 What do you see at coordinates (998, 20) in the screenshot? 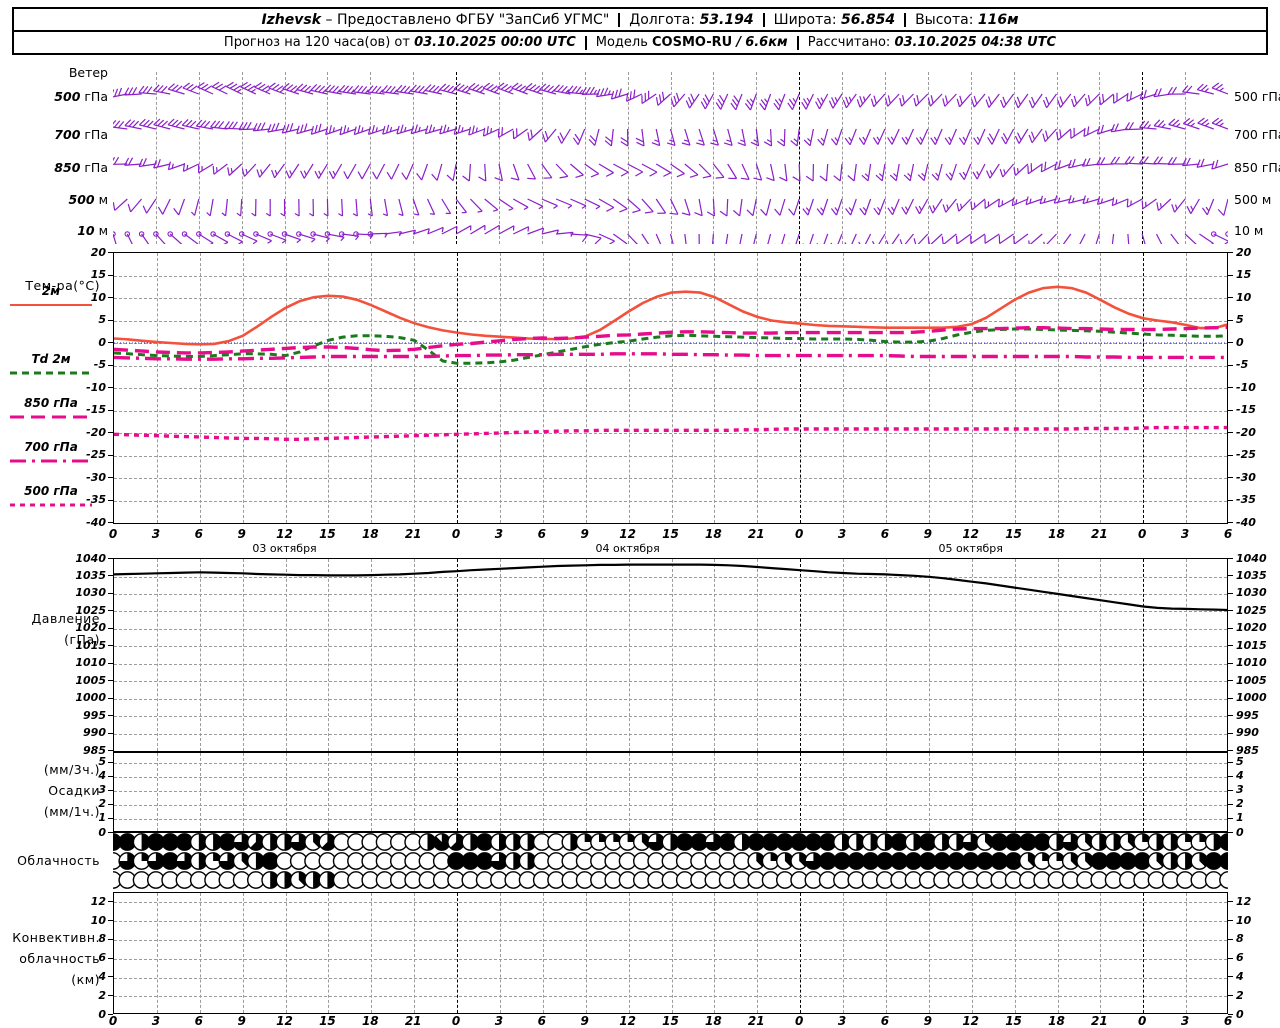
I see `altitude-value: 116м` at bounding box center [998, 20].